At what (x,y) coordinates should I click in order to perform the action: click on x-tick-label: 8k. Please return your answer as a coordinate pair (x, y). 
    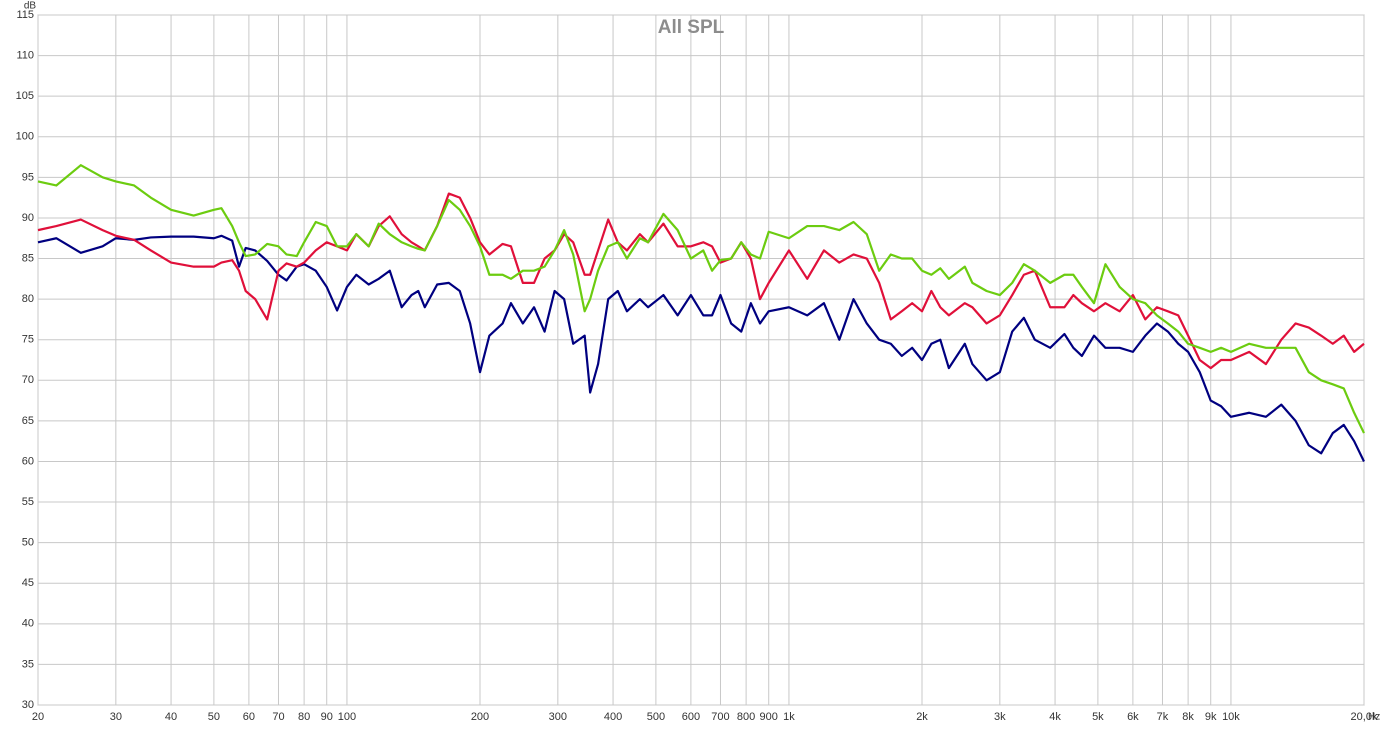
    Looking at the image, I should click on (1188, 717).